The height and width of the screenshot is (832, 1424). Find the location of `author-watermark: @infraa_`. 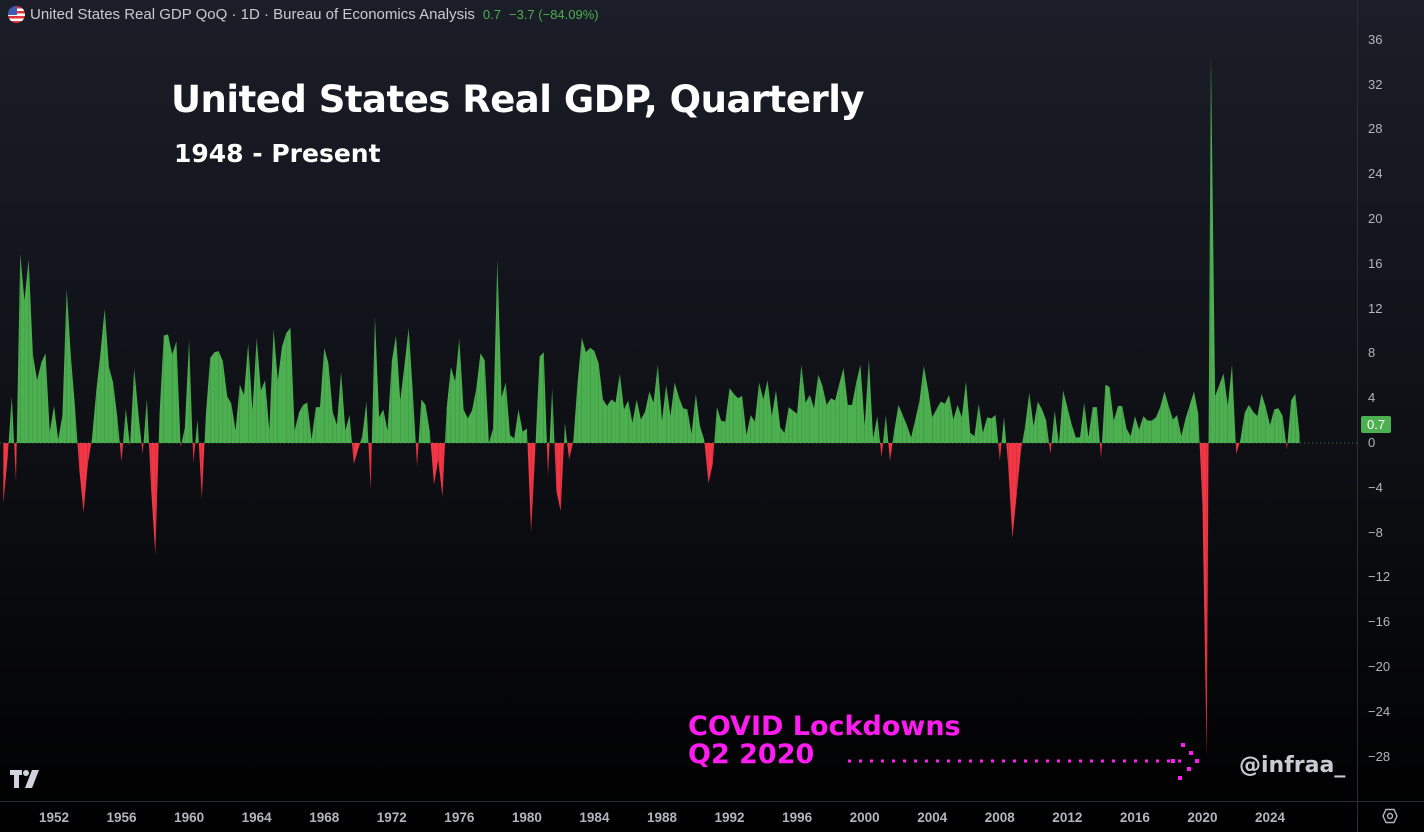

author-watermark: @infraa_ is located at coordinates (1292, 765).